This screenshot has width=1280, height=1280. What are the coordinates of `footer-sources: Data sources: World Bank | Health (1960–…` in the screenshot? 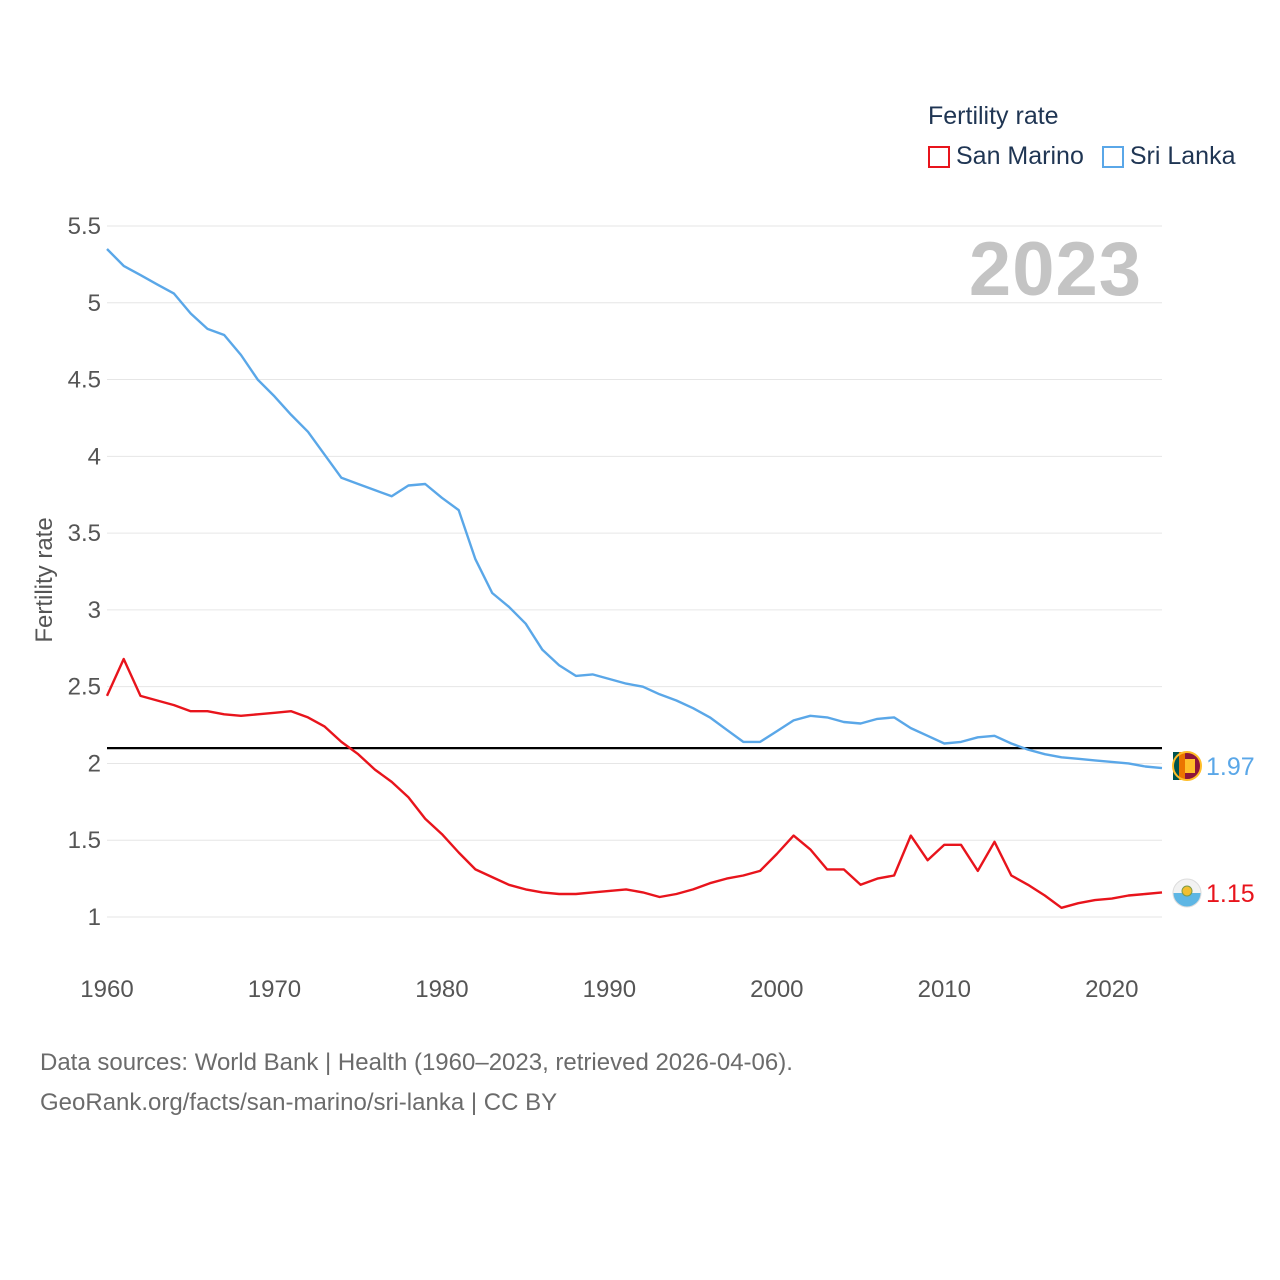 It's located at (416, 1062).